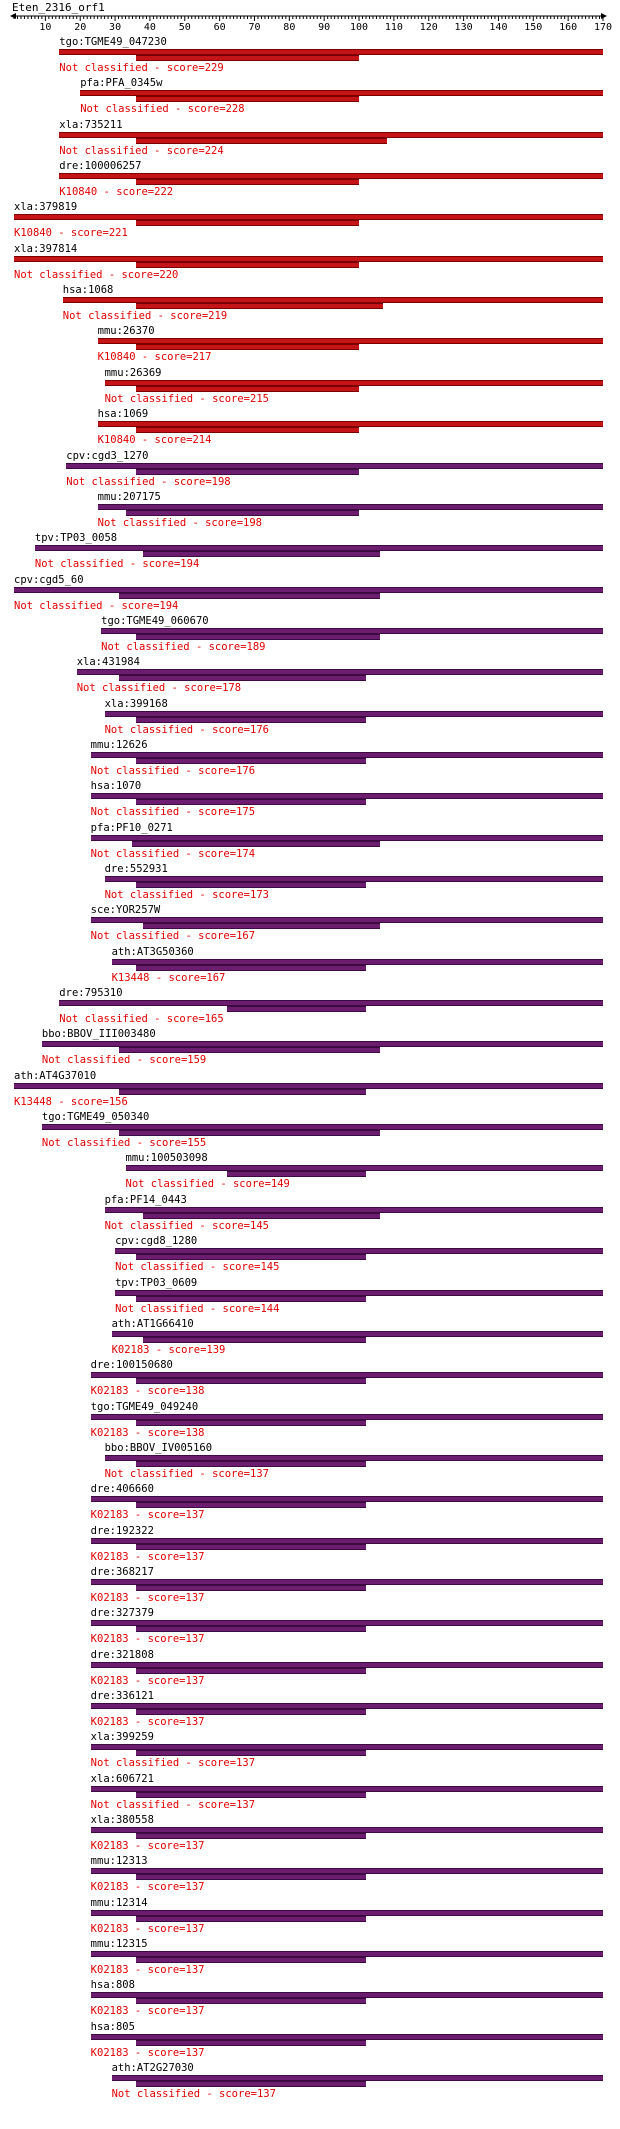 This screenshot has width=620, height=2129. I want to click on hit-name-link: xla:380558, so click(122, 1820).